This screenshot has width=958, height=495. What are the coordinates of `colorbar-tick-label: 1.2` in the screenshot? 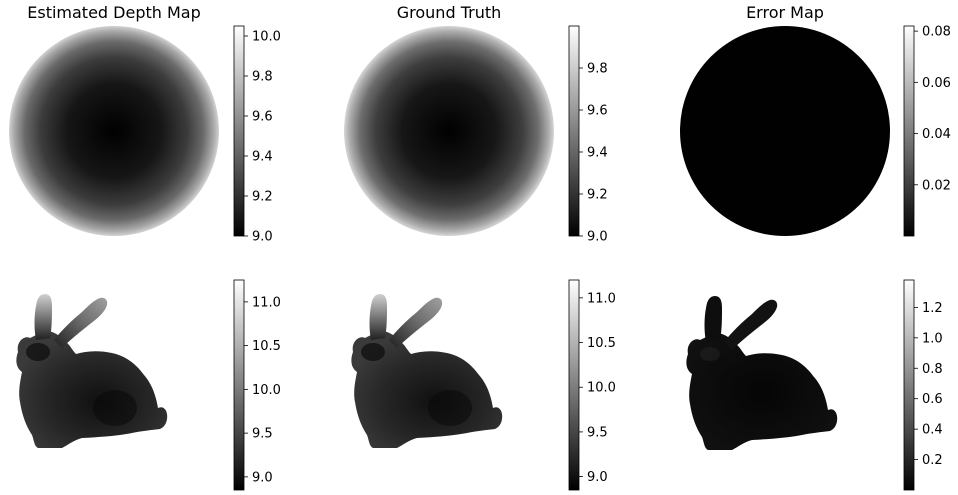 It's located at (932, 308).